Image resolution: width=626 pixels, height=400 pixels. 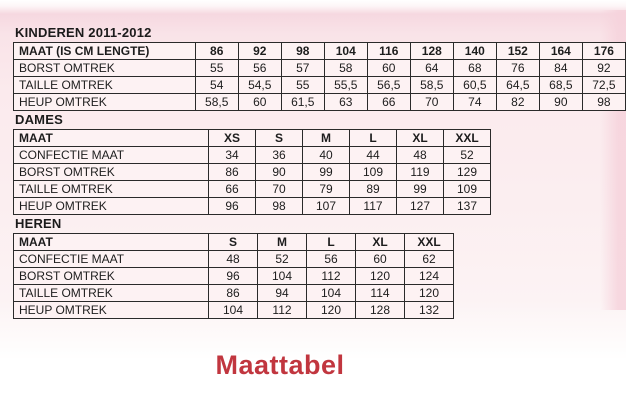 What do you see at coordinates (38, 223) in the screenshot?
I see `section-heading: HEREN` at bounding box center [38, 223].